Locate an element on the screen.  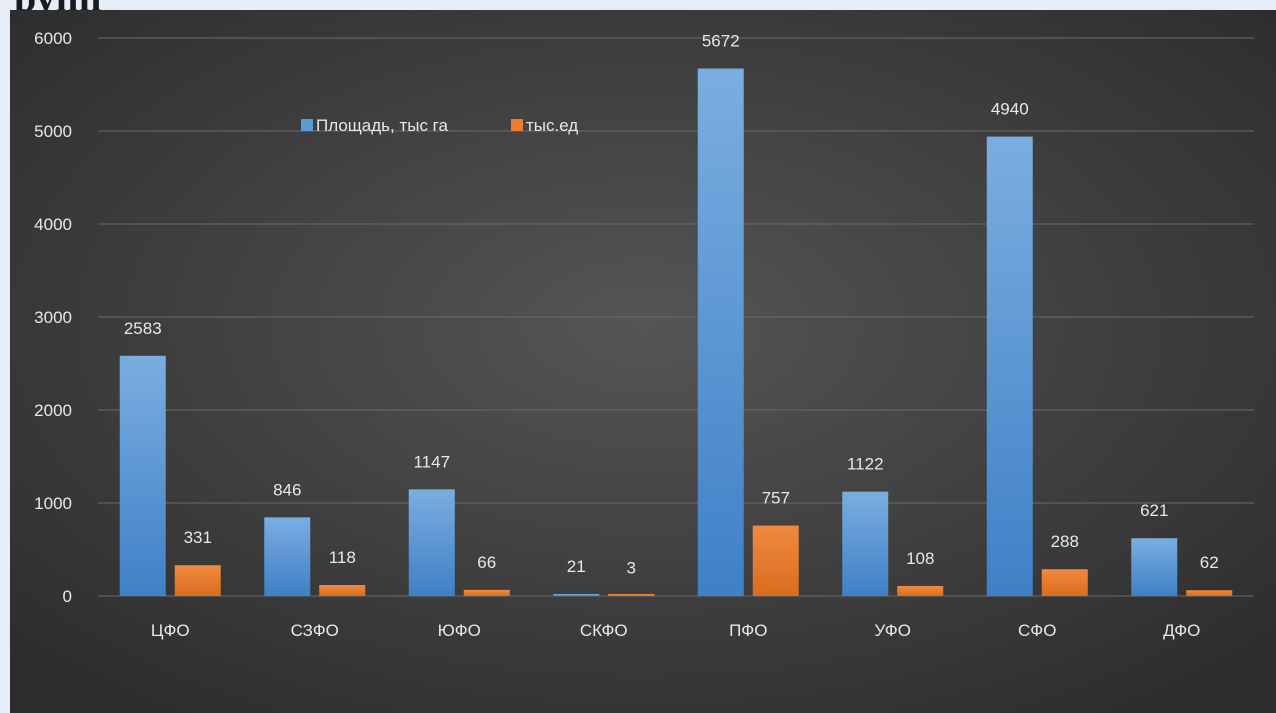
y-tick-label: 5000 is located at coordinates (53, 131).